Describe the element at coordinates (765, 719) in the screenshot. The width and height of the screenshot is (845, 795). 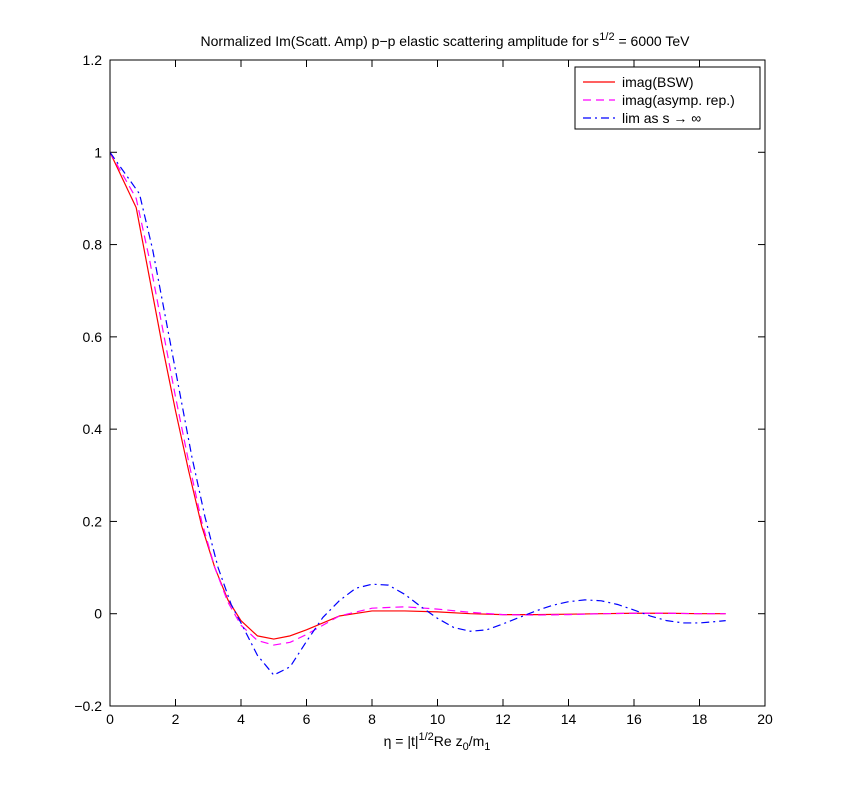
I see `x-tick-label: 20` at that location.